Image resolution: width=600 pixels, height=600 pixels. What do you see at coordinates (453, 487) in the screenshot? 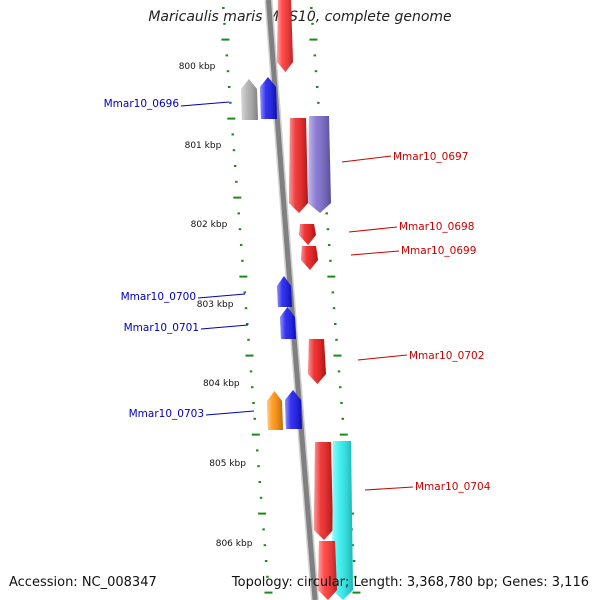
I see `gene-label-mmar10-0704: Mmar10_0704` at bounding box center [453, 487].